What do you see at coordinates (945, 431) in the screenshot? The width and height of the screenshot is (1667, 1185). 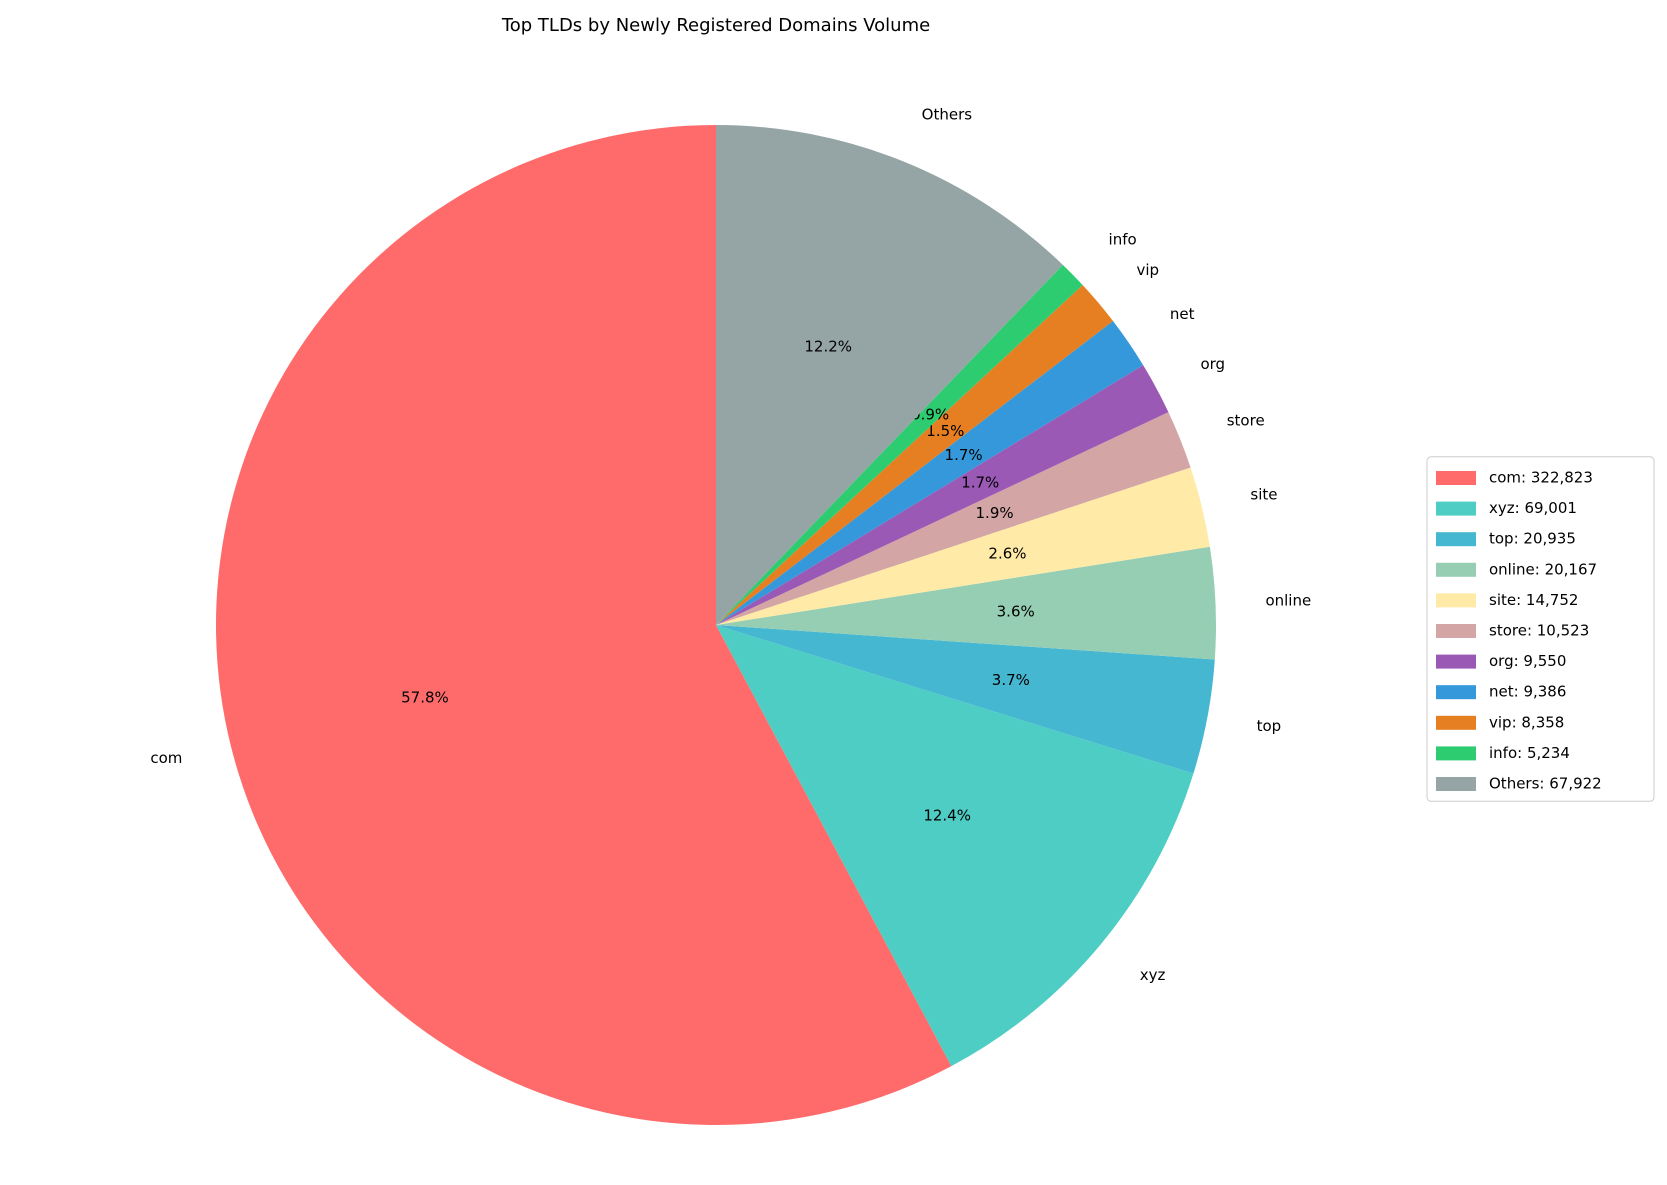 I see `percent-label: 1.5%` at bounding box center [945, 431].